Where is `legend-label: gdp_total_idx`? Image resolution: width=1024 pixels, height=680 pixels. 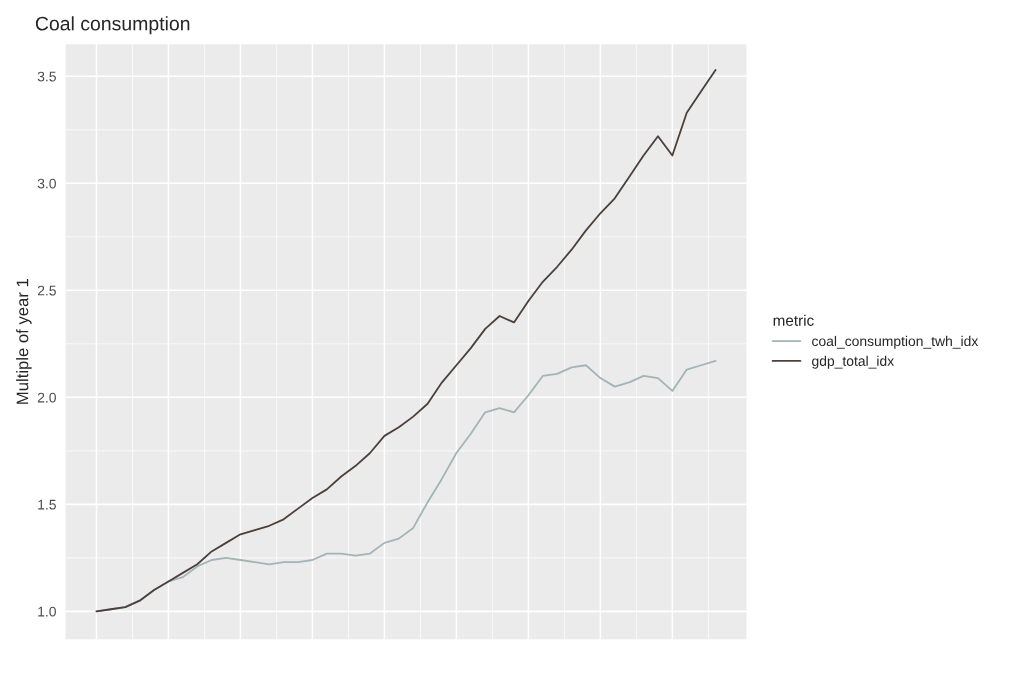 legend-label: gdp_total_idx is located at coordinates (853, 362).